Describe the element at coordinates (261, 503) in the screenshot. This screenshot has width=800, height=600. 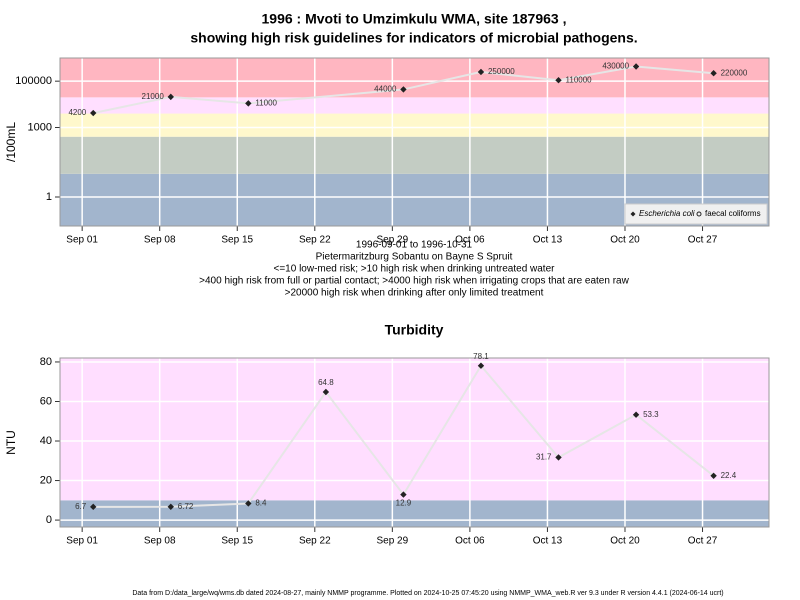
I see `value-label: 8.4` at that location.